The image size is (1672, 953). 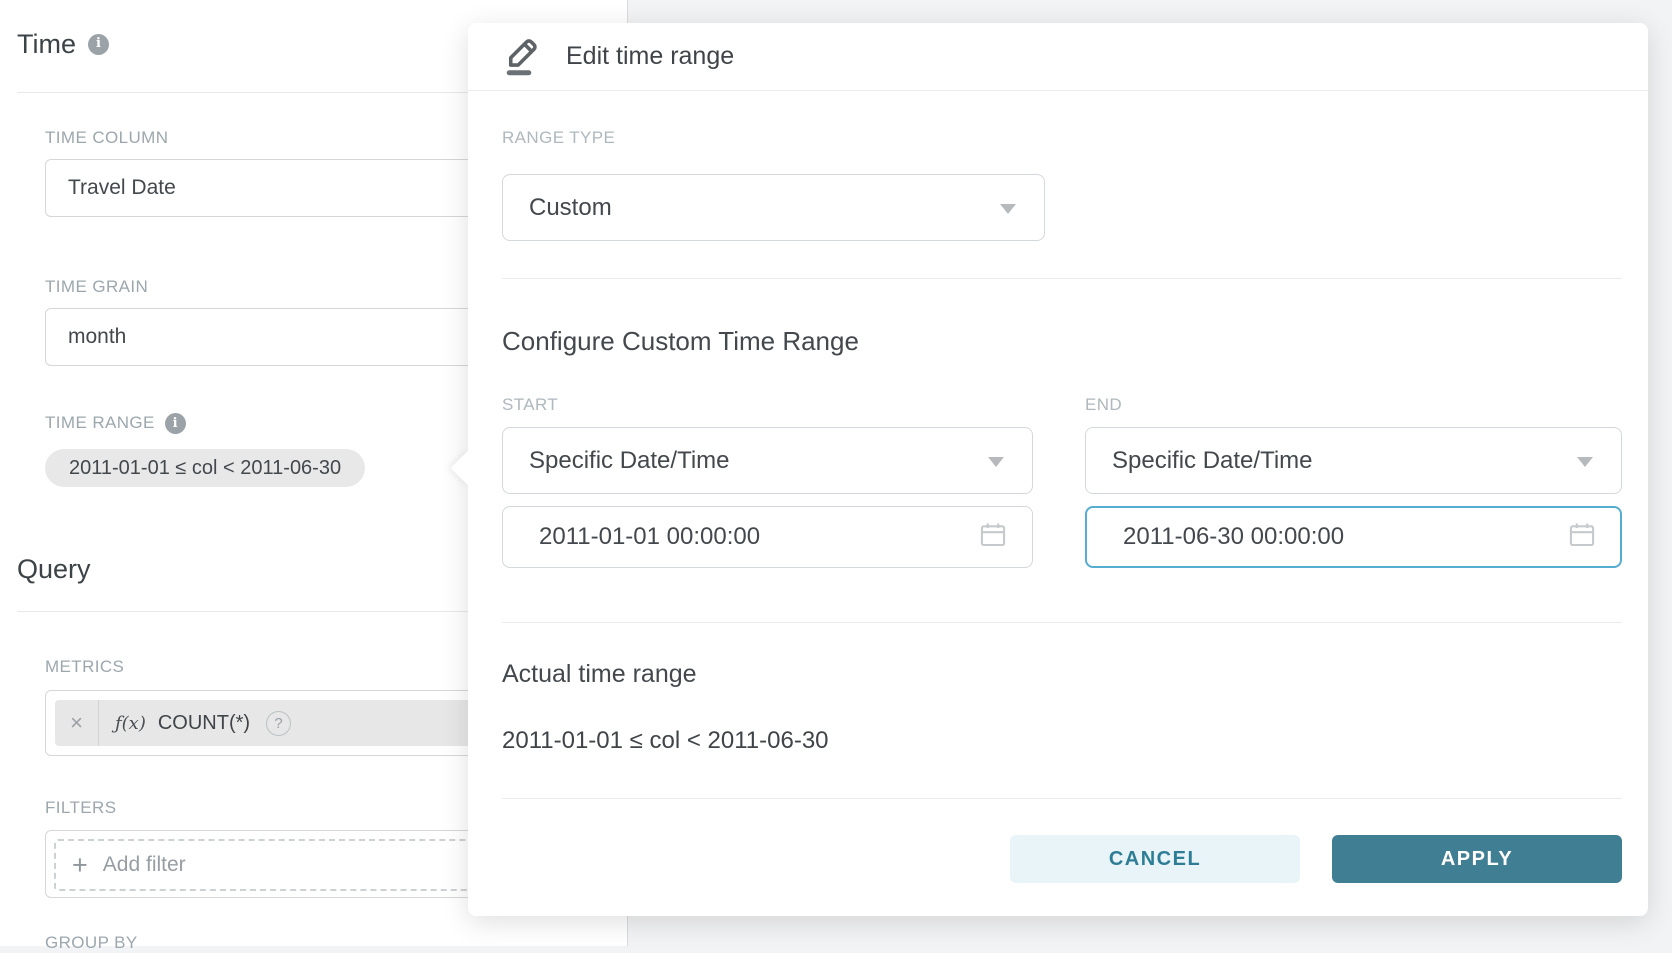 I want to click on remove-metric-icon: ×, so click(x=77, y=723).